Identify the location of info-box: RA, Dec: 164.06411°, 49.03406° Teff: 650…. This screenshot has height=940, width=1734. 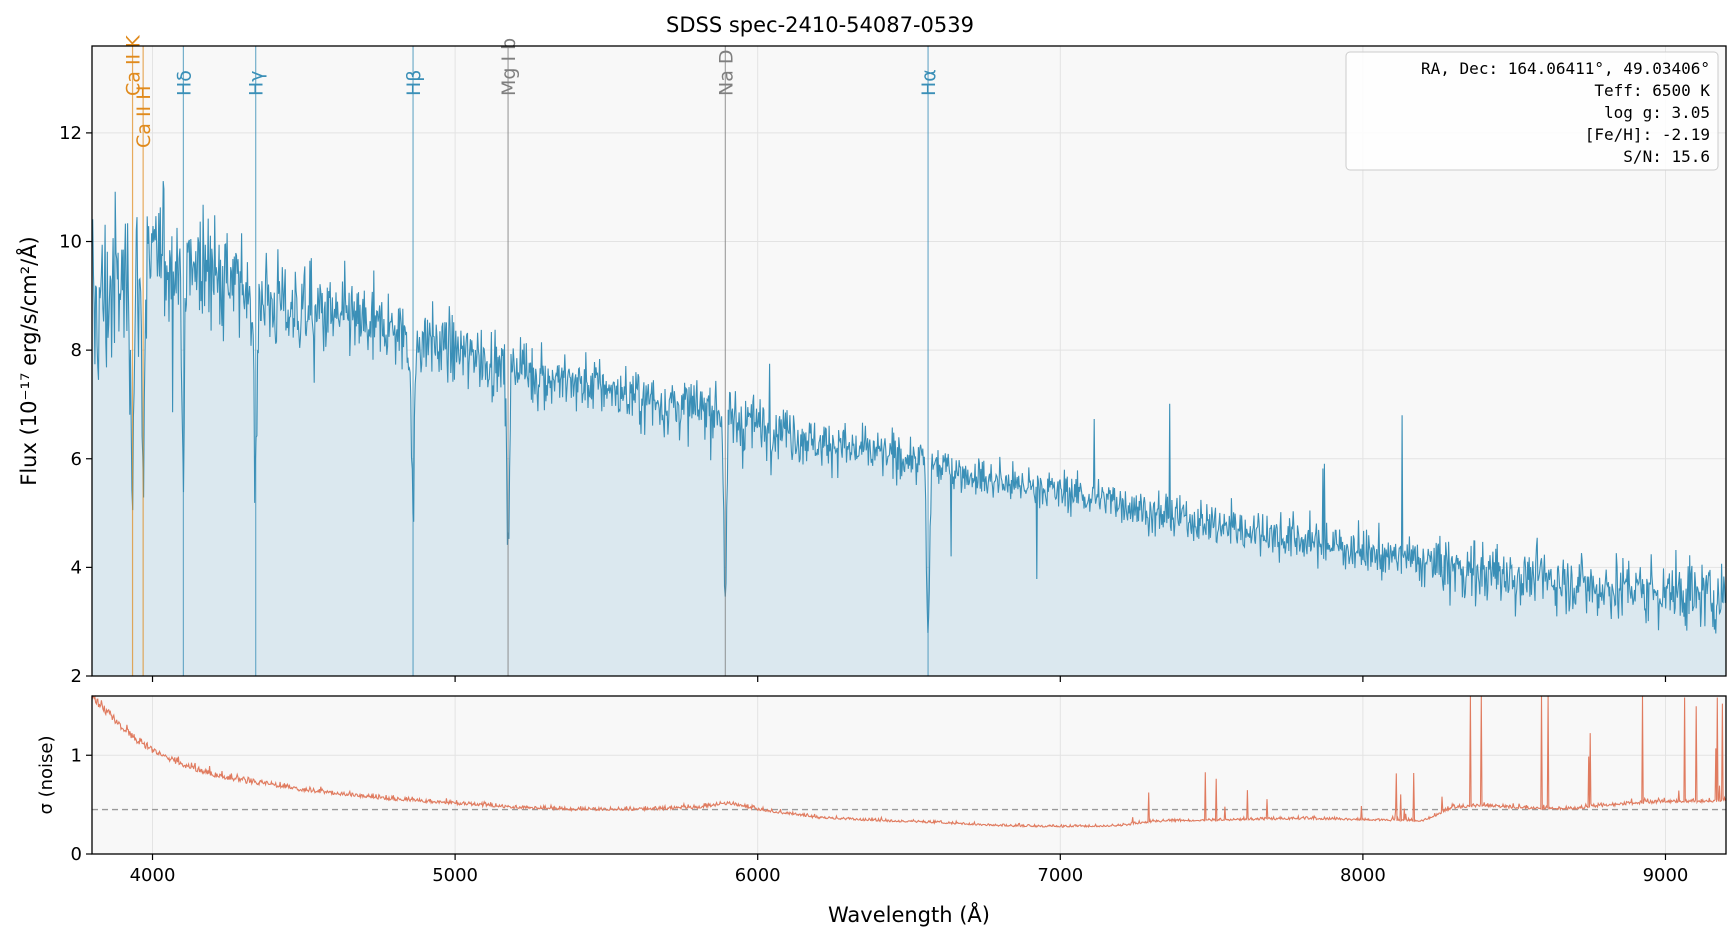
(1532, 111).